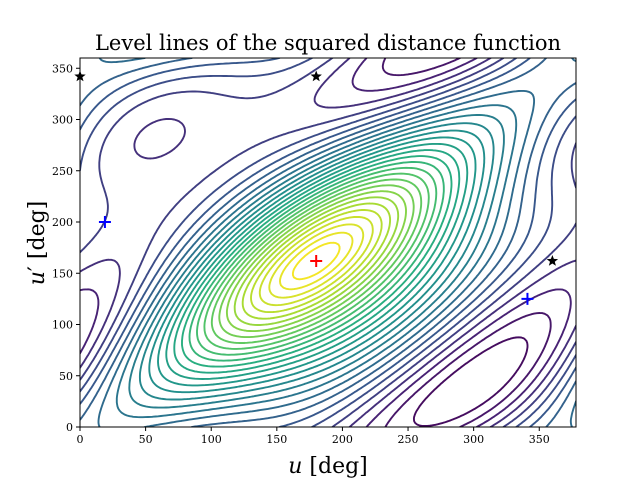  What do you see at coordinates (37, 233) in the screenshot?
I see `y-axis-unit: [deg]` at bounding box center [37, 233].